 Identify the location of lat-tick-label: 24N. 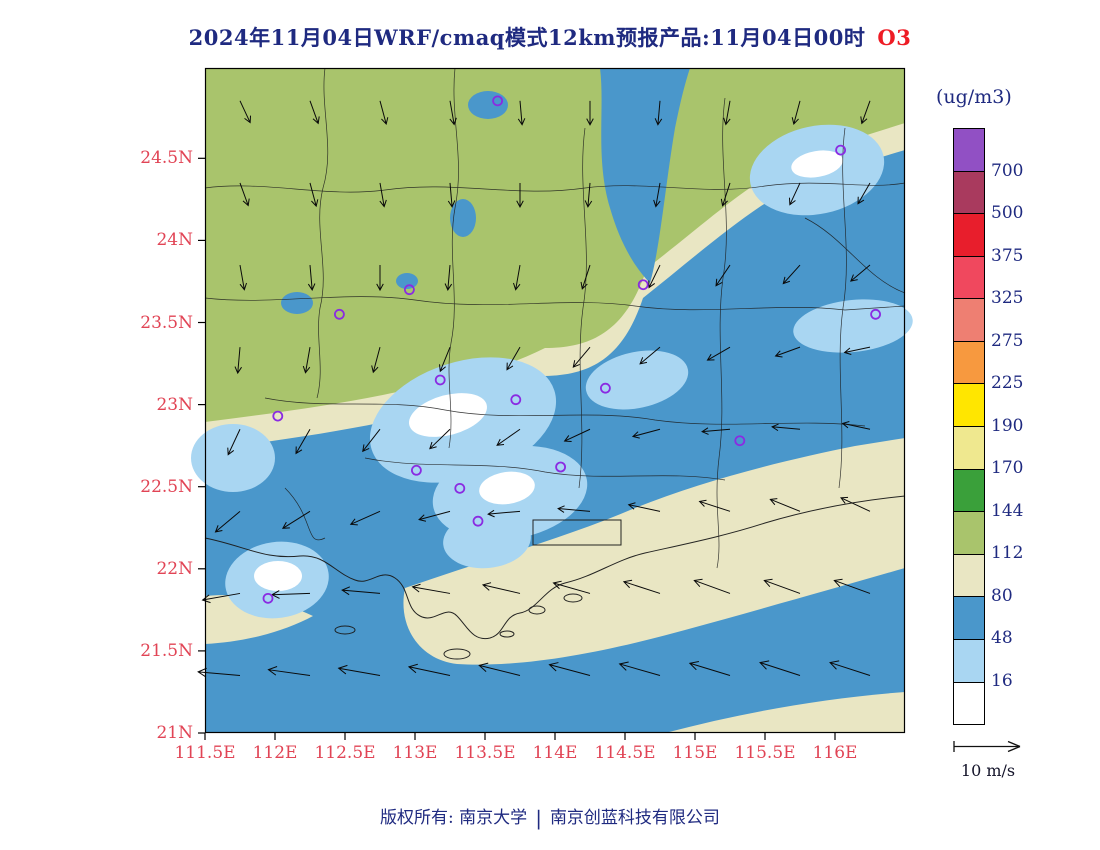
(174, 240).